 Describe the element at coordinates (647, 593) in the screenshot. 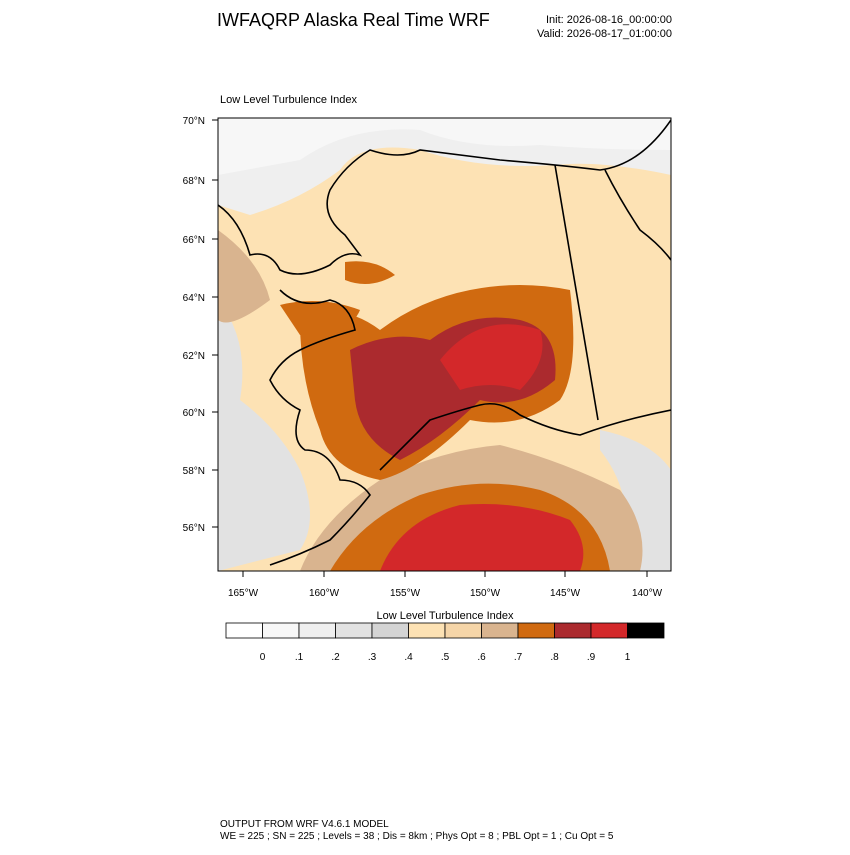

I see `lon-label: 140°W` at that location.